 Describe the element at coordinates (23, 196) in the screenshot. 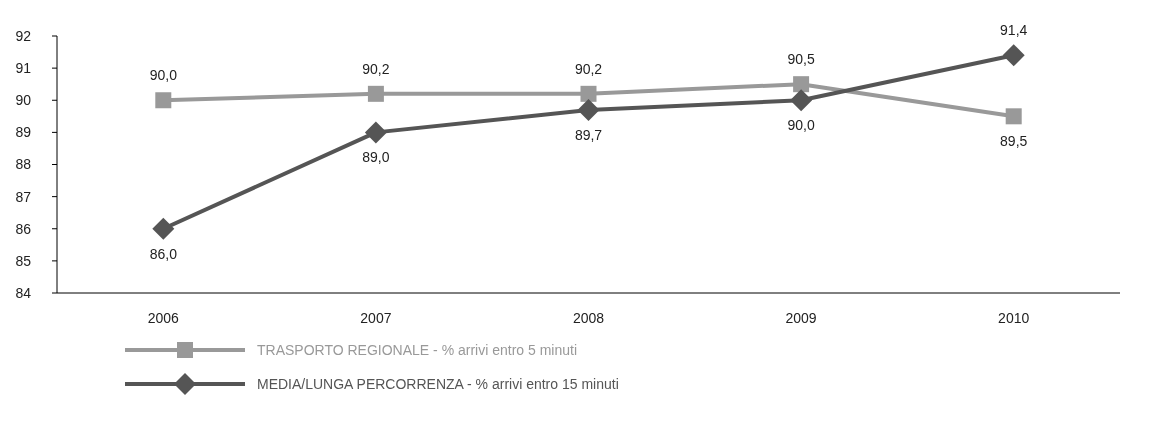

I see `y-tick-label: 87` at that location.